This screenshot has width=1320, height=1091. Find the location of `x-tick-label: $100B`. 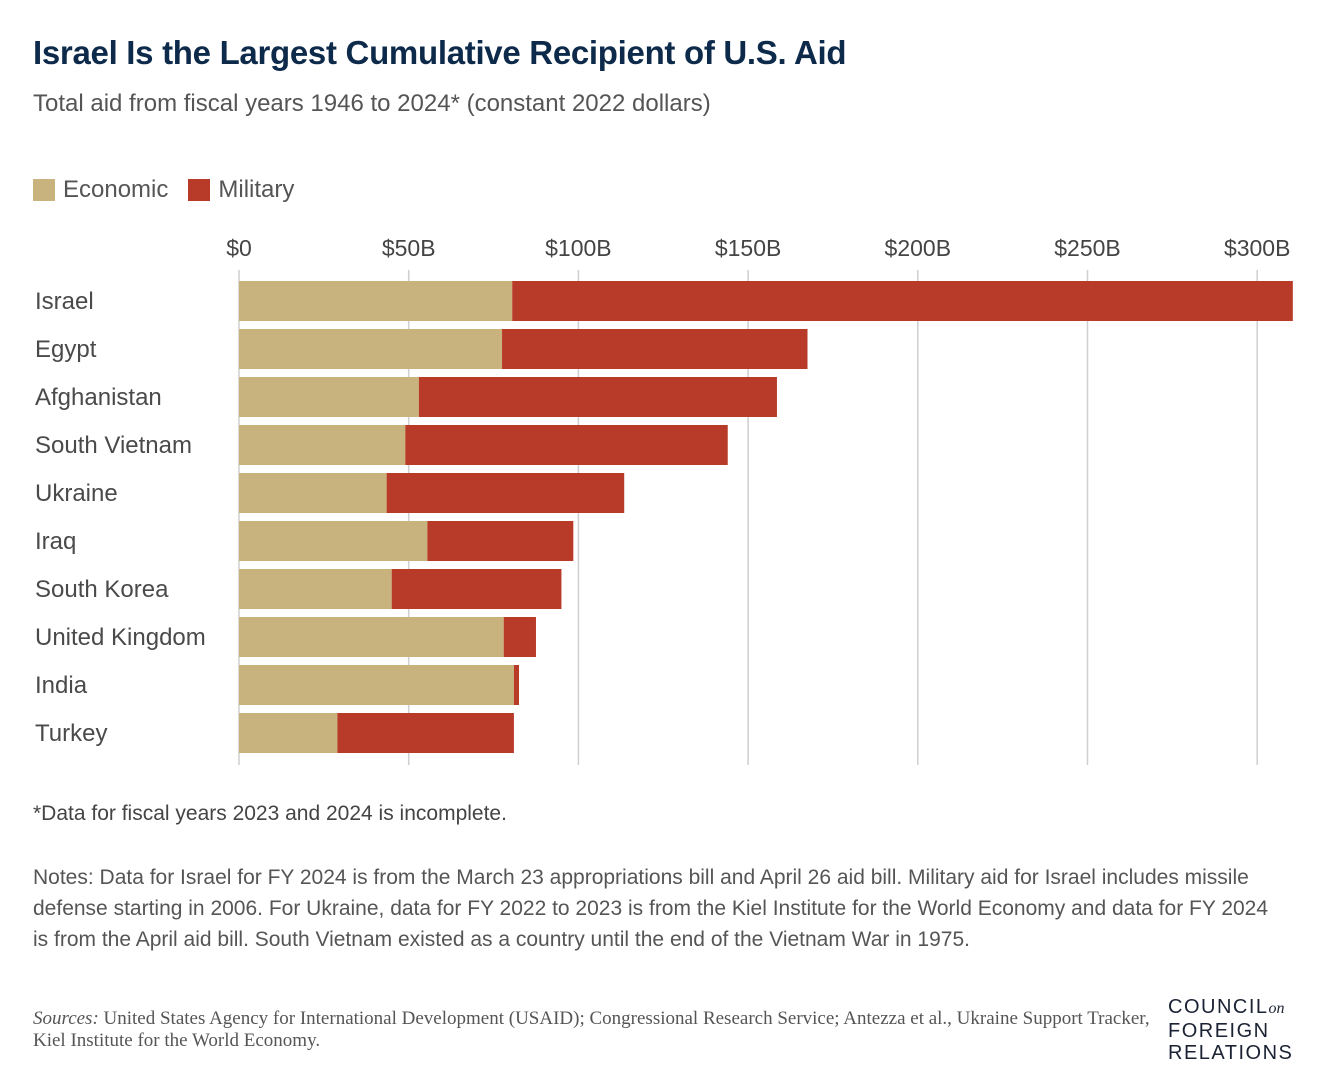

x-tick-label: $100B is located at coordinates (578, 248).